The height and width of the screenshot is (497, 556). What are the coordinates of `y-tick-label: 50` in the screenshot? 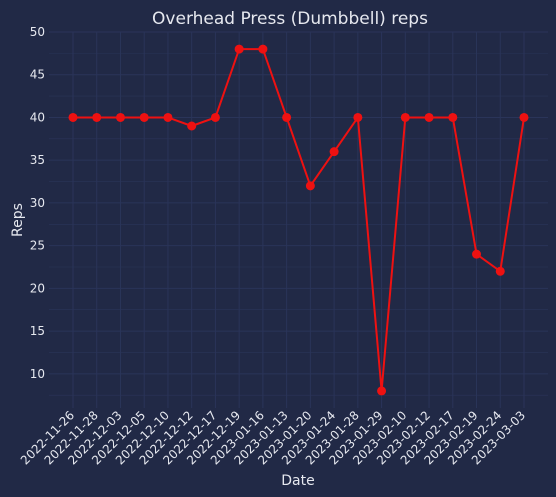 It's located at (37, 32).